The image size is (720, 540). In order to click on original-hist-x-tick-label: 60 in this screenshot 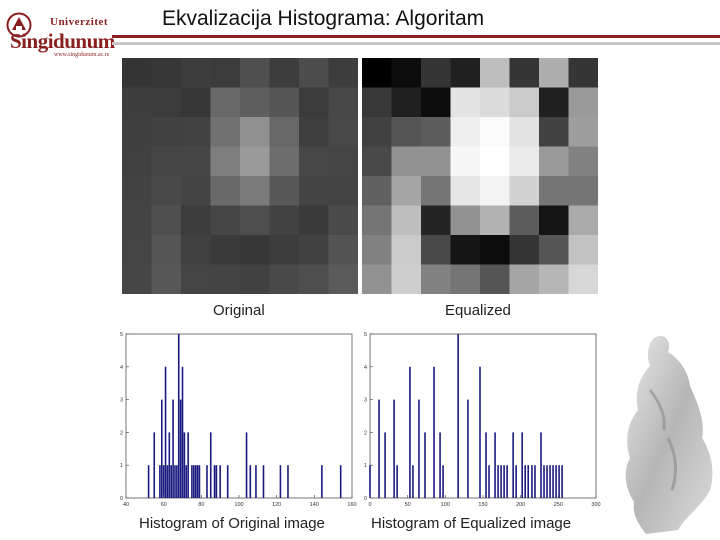, I will do `click(164, 505)`.